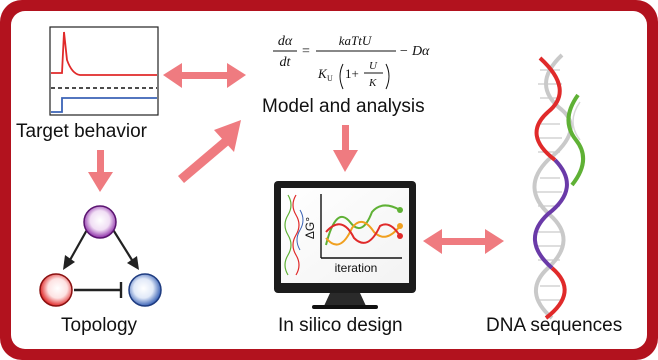 Image resolution: width=658 pixels, height=360 pixels. Describe the element at coordinates (306, 51) in the screenshot. I see `eq-equals: =` at that location.